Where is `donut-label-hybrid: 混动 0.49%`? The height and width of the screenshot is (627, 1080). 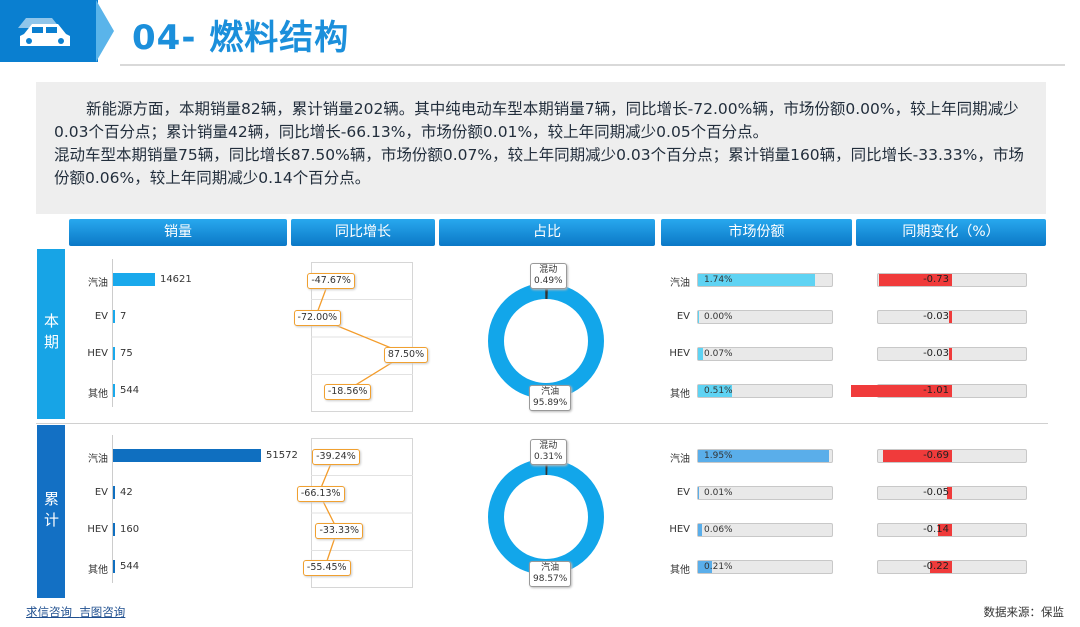
donut-label-hybrid: 混动 0.49% is located at coordinates (548, 276).